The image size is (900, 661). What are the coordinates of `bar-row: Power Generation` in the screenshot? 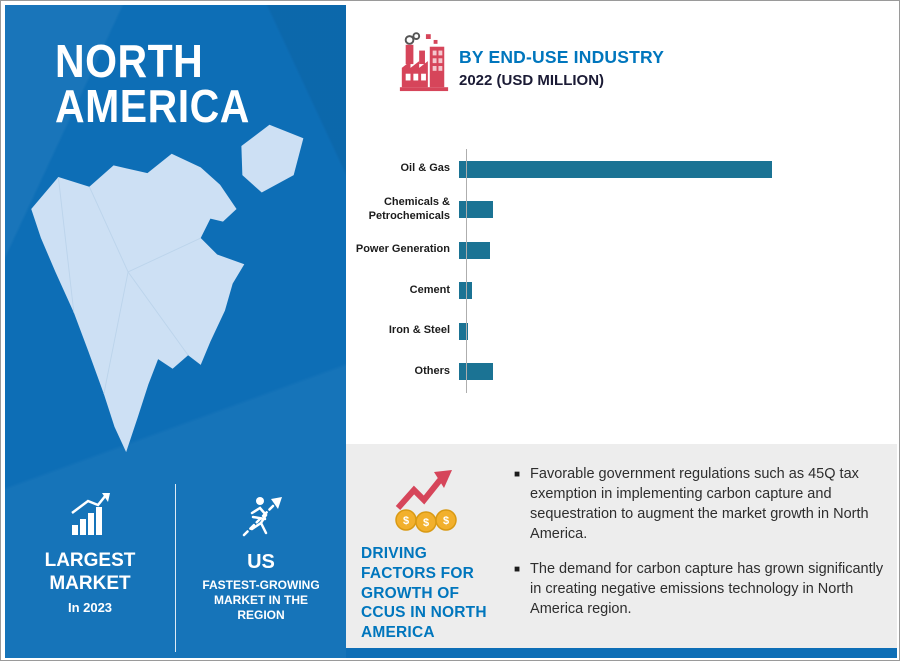 It's located at (618, 250).